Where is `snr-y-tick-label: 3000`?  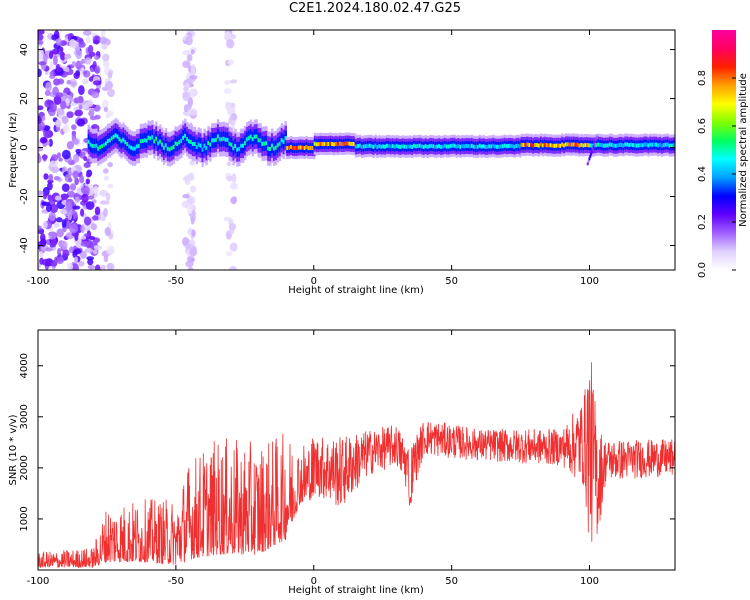
snr-y-tick-label: 3000 is located at coordinates (24, 416).